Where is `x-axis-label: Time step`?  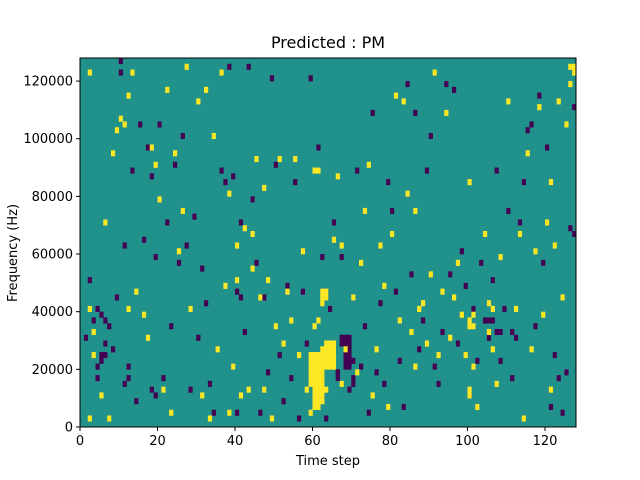 x-axis-label: Time step is located at coordinates (328, 461).